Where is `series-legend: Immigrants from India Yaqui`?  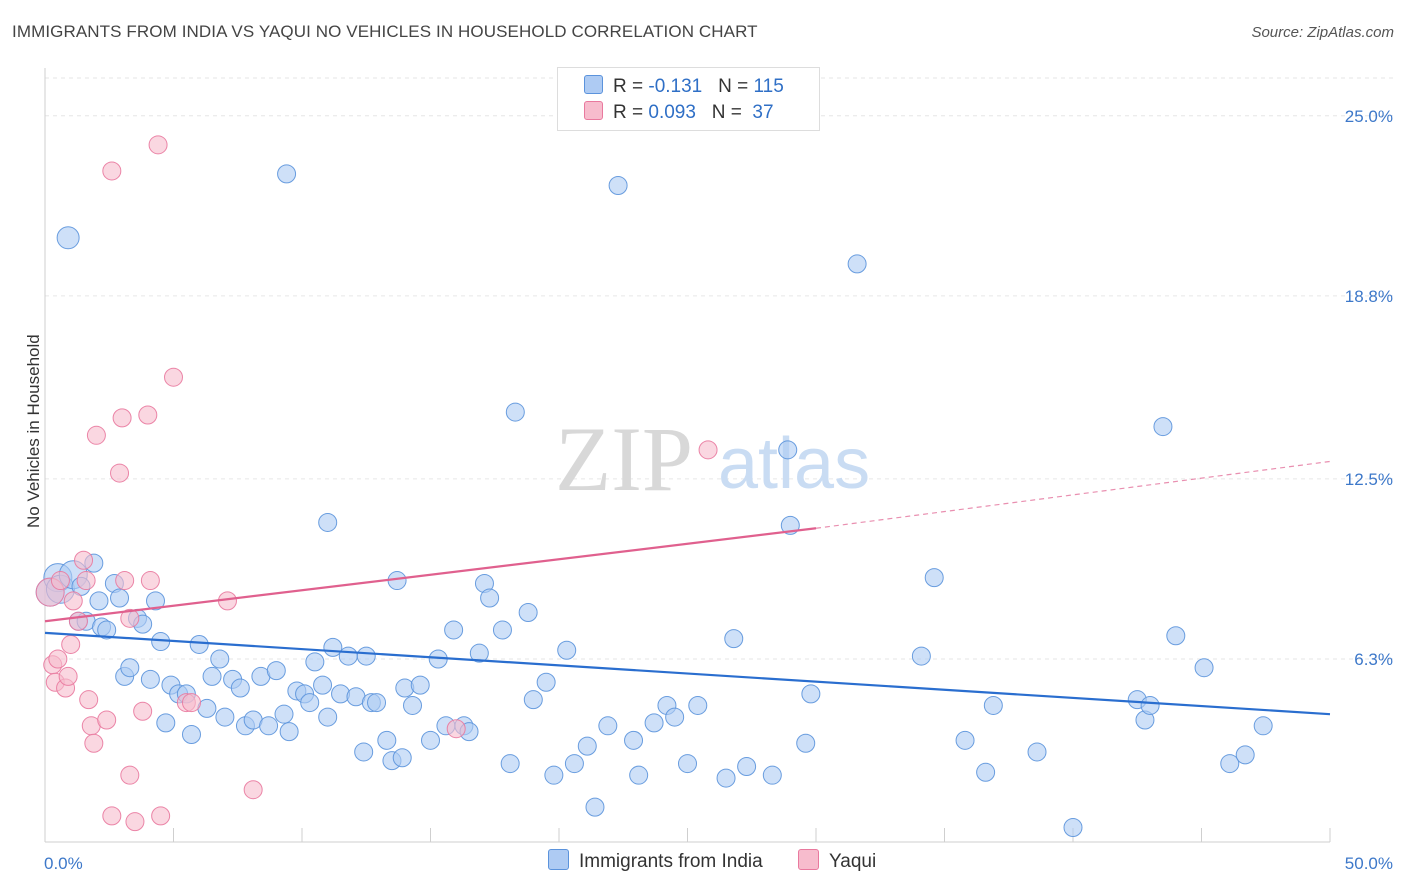
series-legend: Immigrants from India Yaqui is located at coordinates (727, 861).